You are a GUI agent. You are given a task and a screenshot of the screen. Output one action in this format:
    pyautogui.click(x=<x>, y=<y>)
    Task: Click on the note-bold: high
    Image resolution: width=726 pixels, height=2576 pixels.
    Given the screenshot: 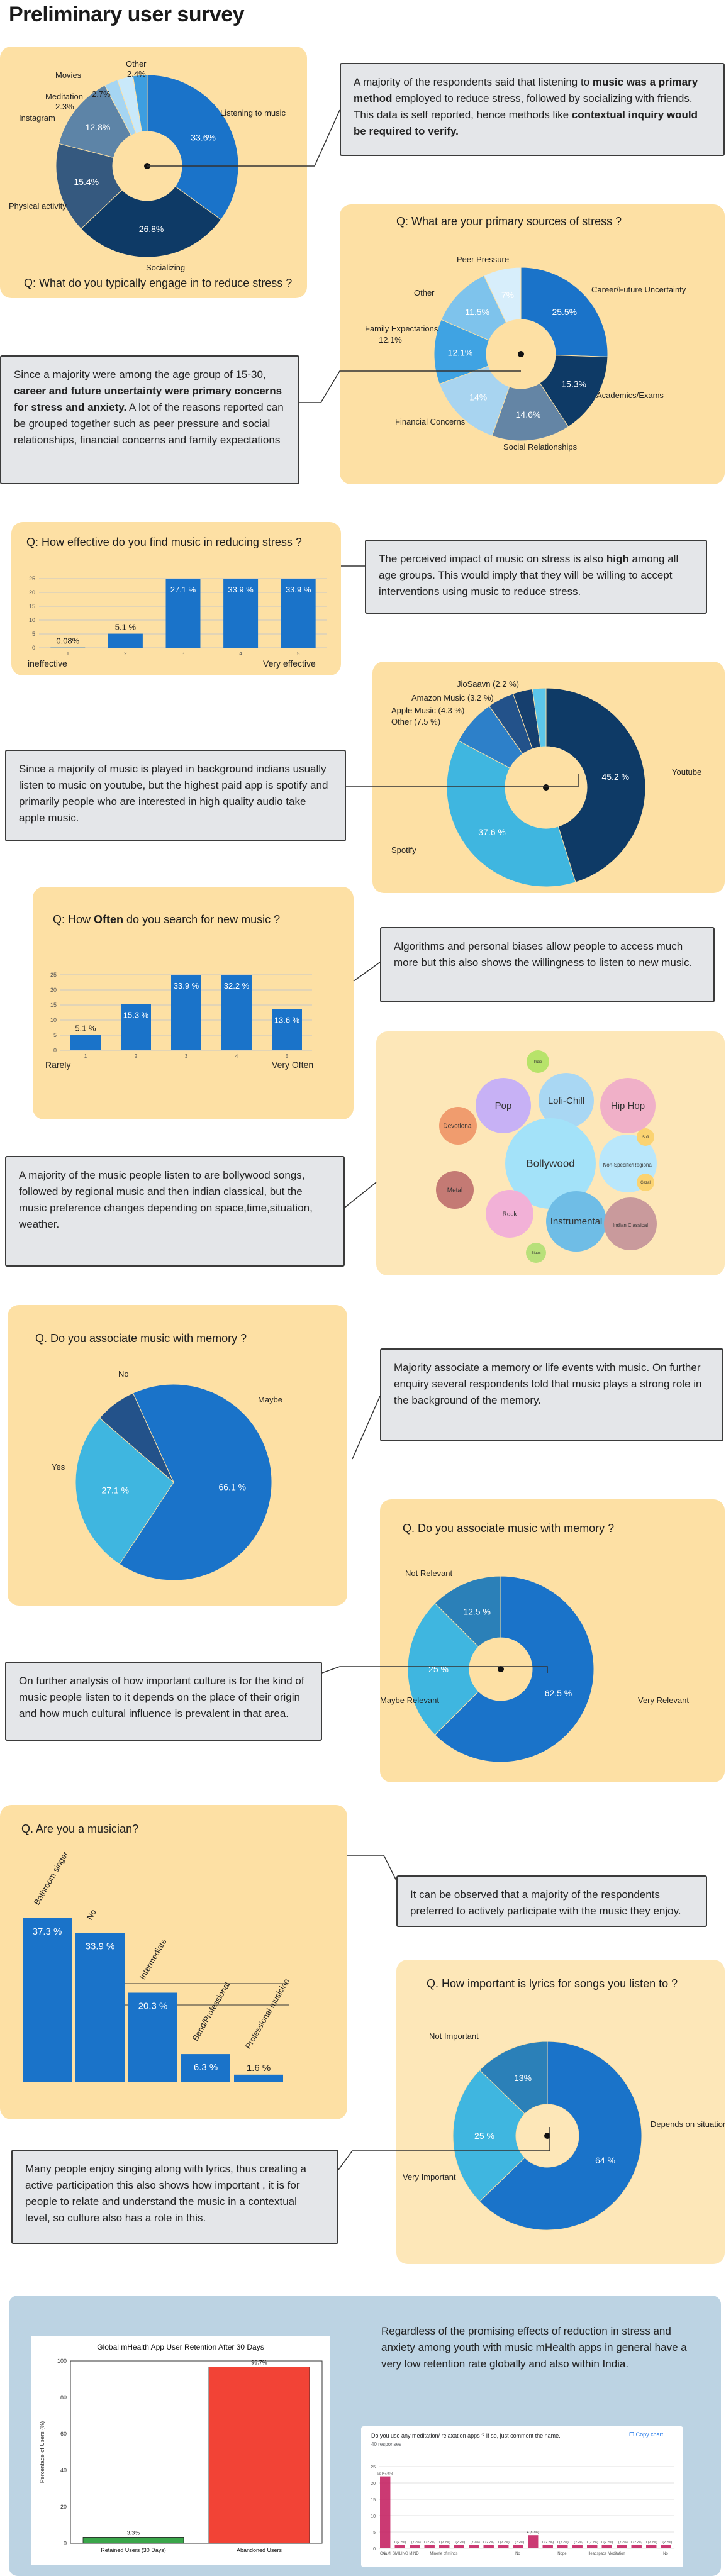 What is the action you would take?
    pyautogui.click(x=617, y=559)
    